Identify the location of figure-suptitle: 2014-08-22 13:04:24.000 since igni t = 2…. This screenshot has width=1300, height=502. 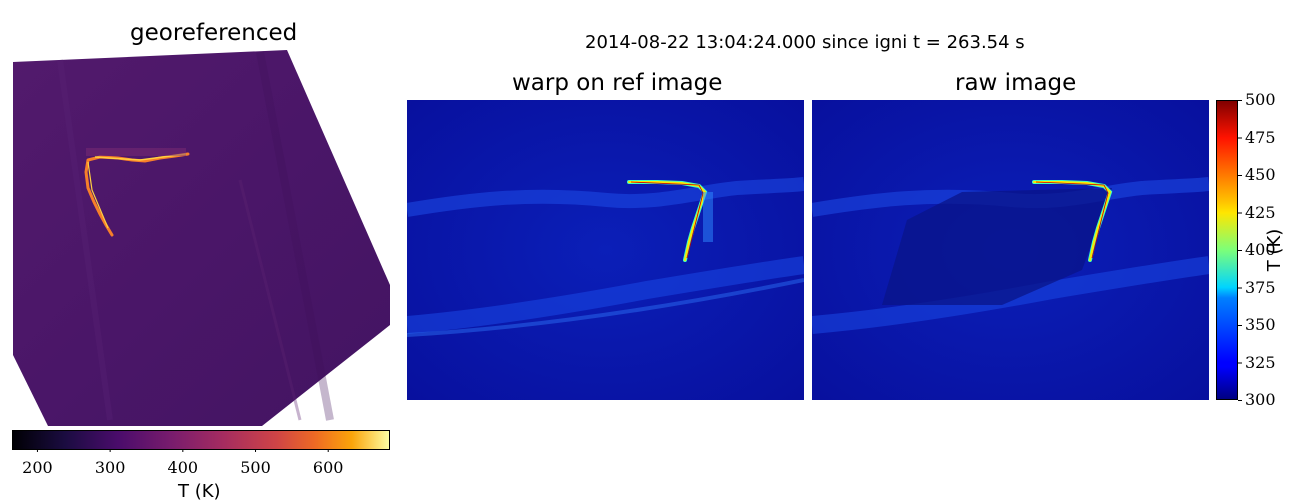
(805, 42).